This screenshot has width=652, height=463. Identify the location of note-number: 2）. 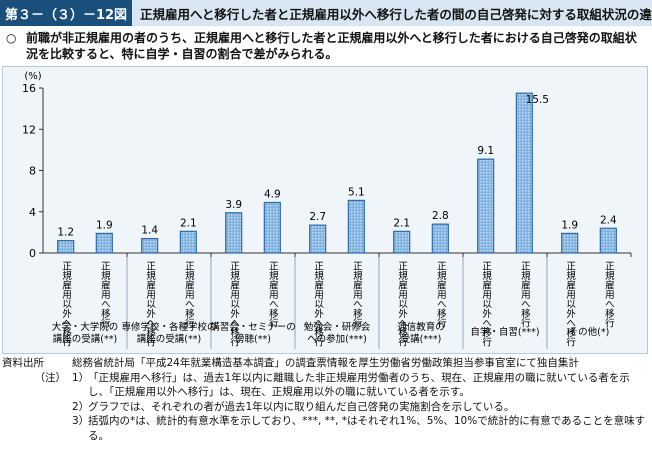
(81, 406).